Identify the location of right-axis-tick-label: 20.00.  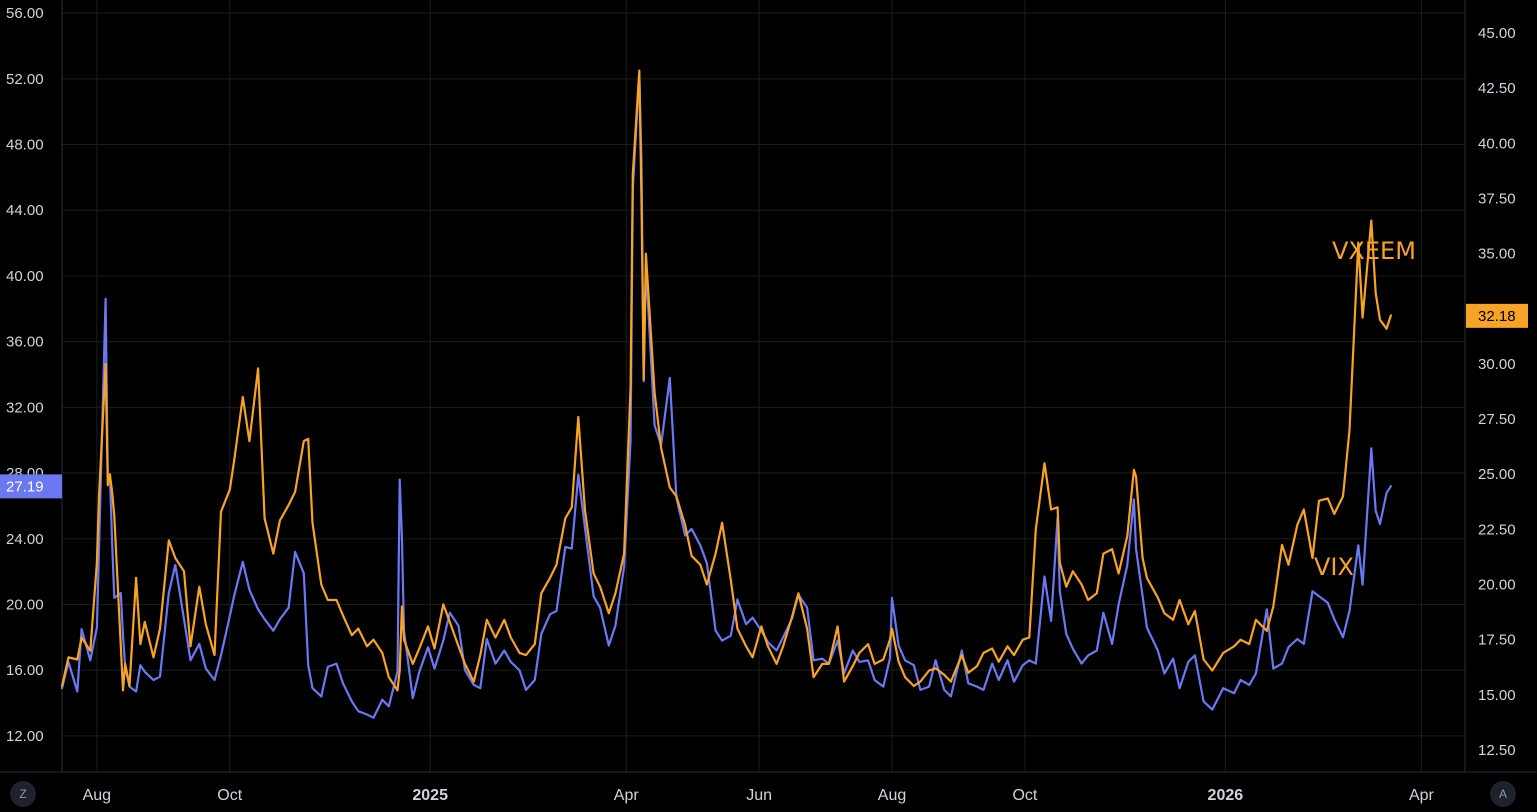
(1497, 585).